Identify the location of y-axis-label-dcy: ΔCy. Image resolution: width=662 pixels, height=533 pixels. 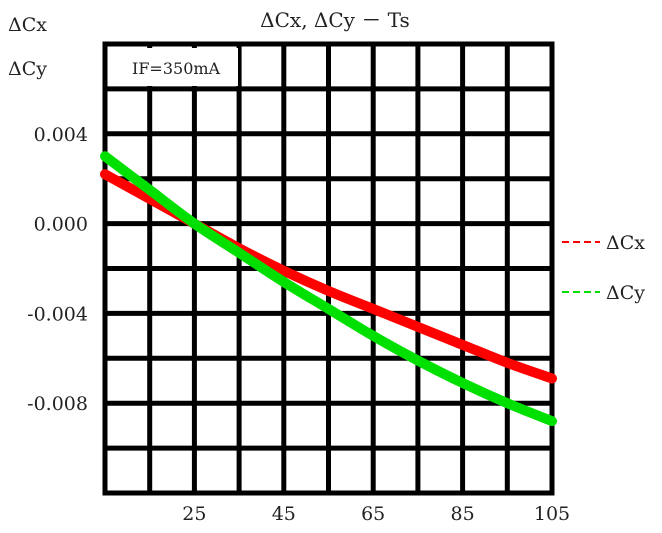
(27, 69).